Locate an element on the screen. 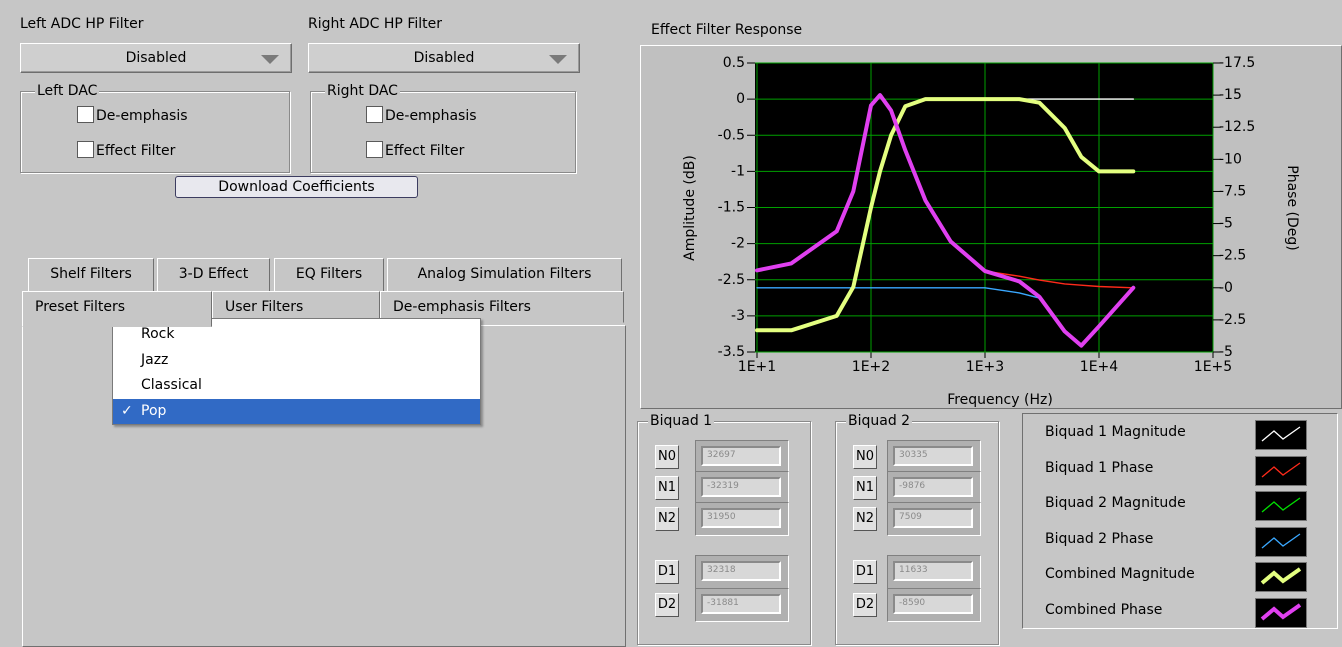 The height and width of the screenshot is (647, 1342). y2-tick-label: -10 is located at coordinates (1230, 159).